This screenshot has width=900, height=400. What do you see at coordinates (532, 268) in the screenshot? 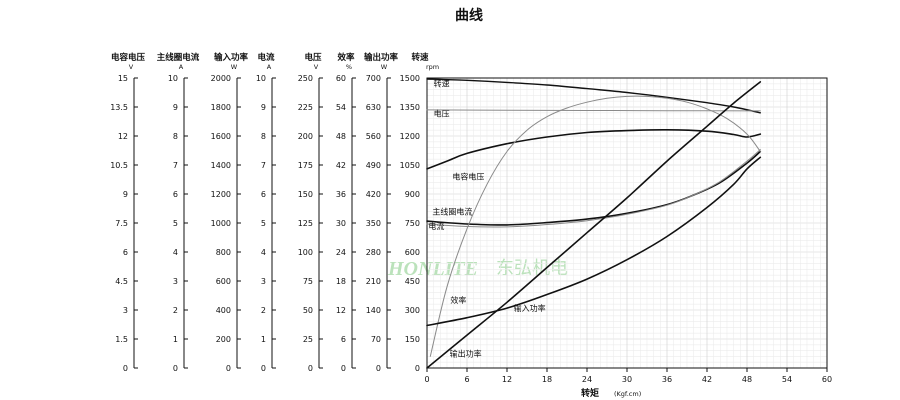
I see `watermark-name: 东弘机电` at bounding box center [532, 268].